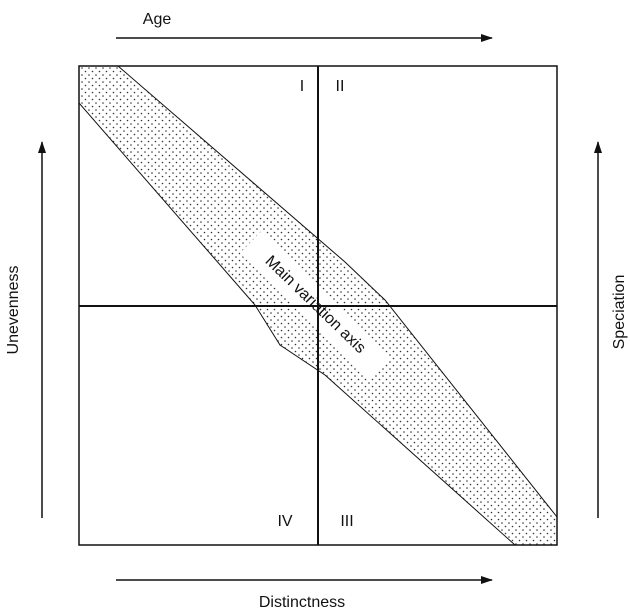 The image size is (630, 612). I want to click on quadrant-label: II, so click(340, 86).